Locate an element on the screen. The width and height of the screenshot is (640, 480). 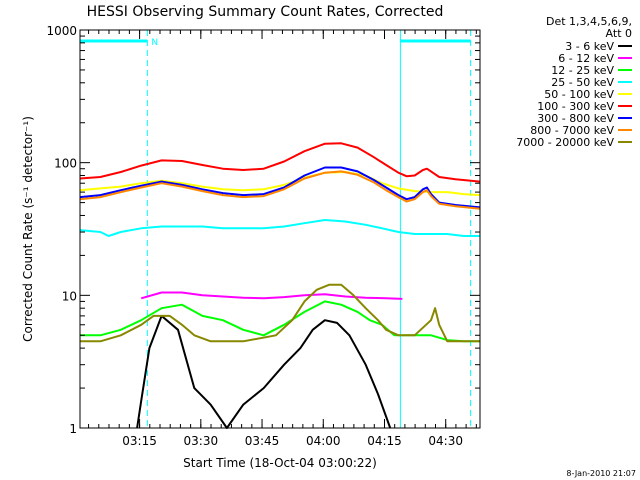
series-line-300-800-kev is located at coordinates (280, 187).